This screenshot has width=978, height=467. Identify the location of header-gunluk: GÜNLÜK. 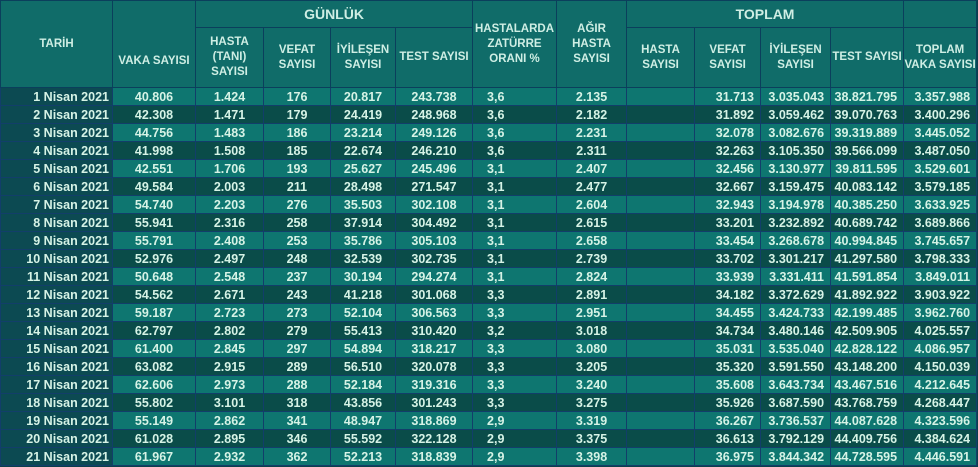
(334, 14).